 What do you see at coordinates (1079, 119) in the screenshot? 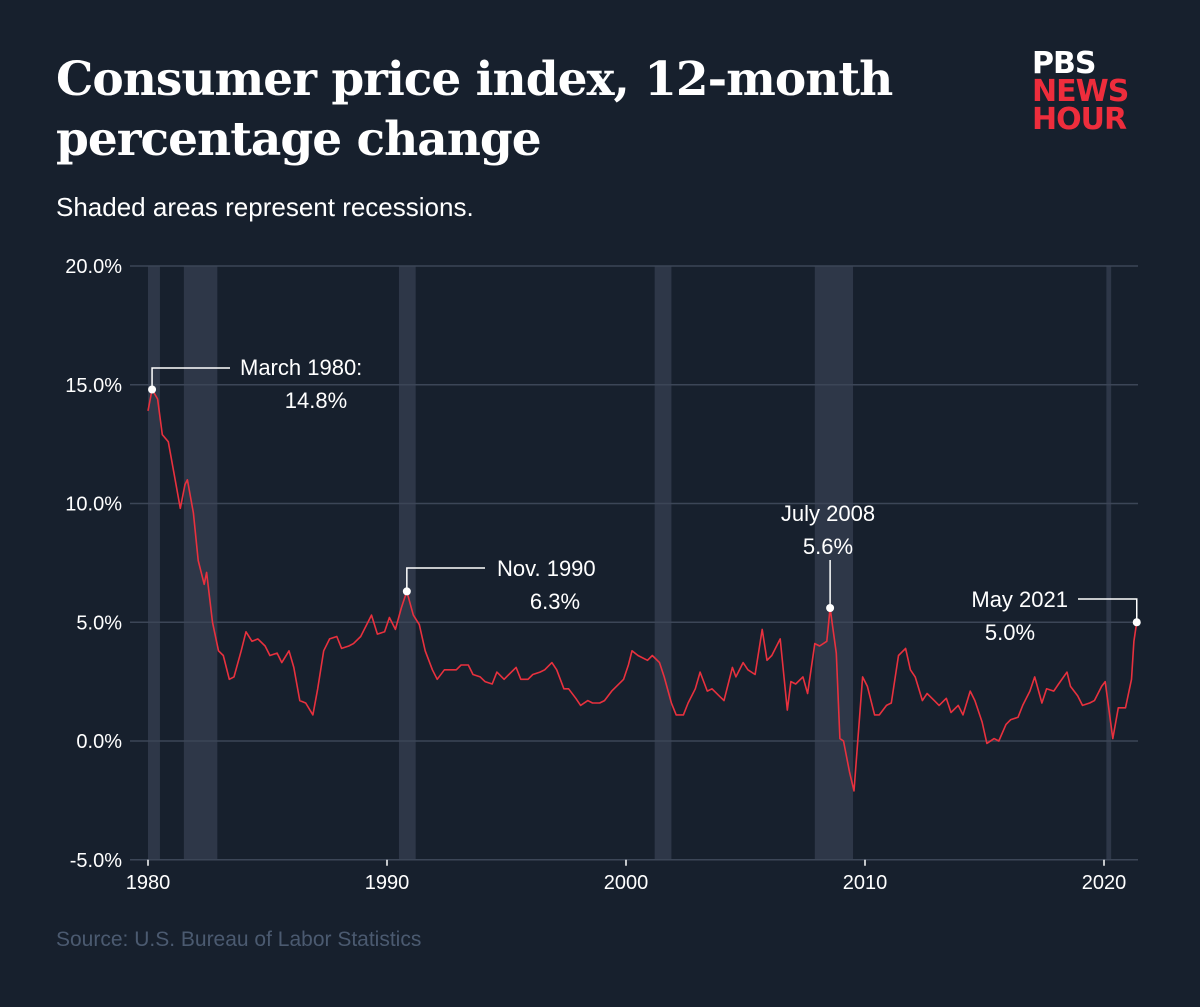
I see `logo-hour: HOUR` at bounding box center [1079, 119].